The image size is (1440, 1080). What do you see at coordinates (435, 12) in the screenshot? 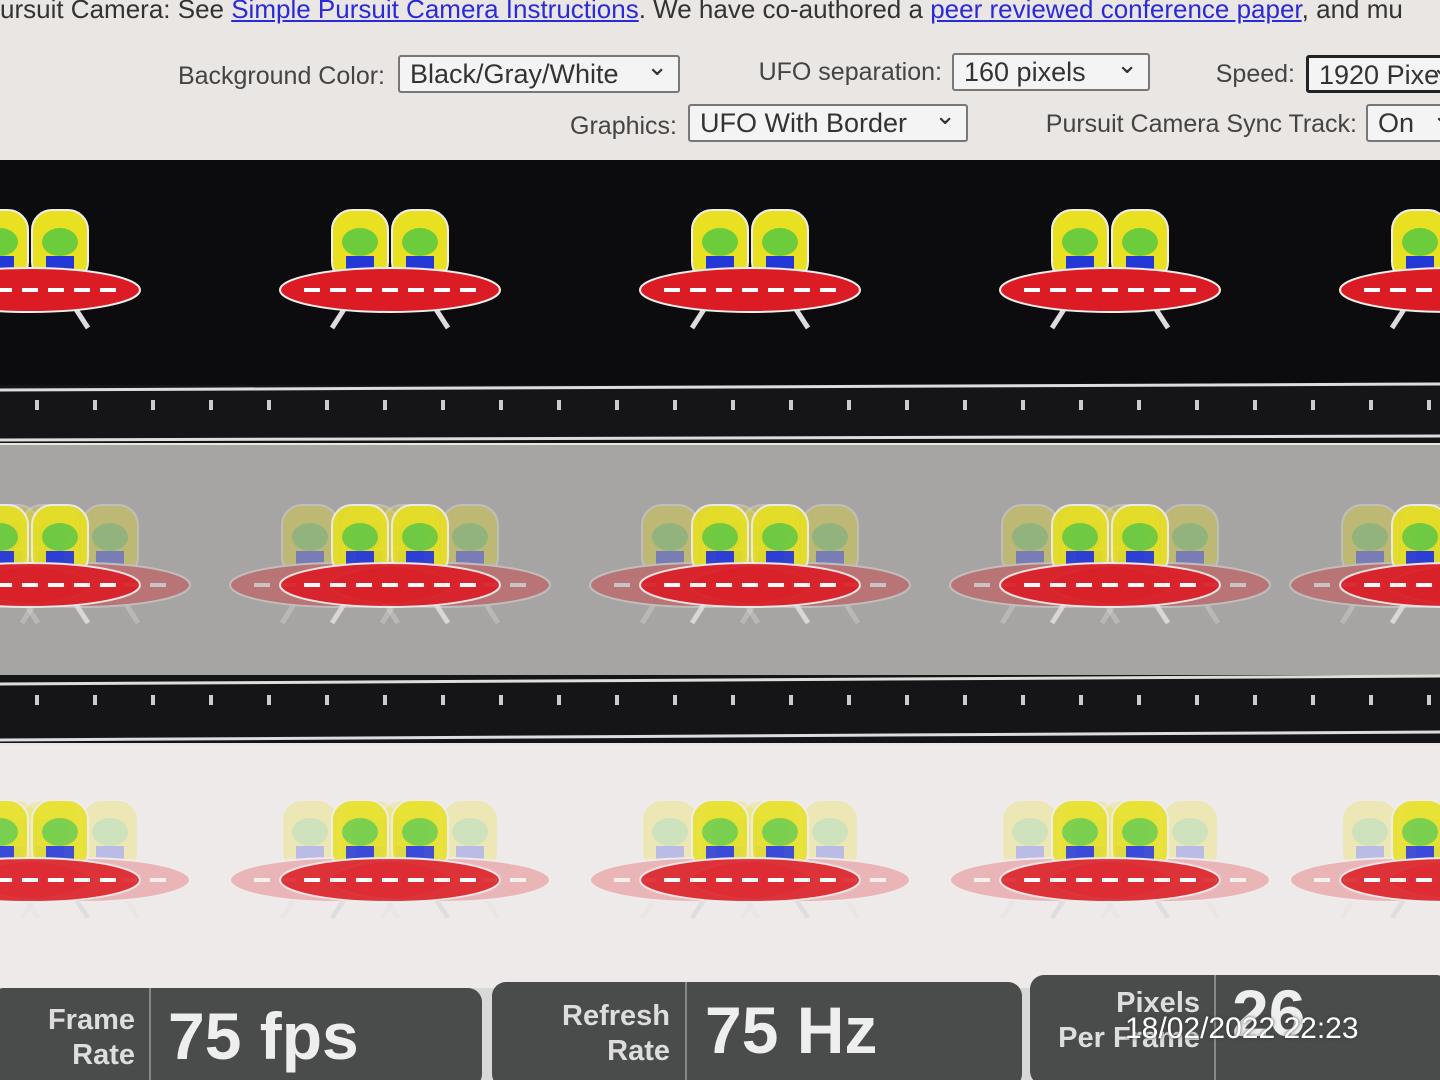
I see `instructions-link: Simple Pursuit Camera Instructions` at bounding box center [435, 12].